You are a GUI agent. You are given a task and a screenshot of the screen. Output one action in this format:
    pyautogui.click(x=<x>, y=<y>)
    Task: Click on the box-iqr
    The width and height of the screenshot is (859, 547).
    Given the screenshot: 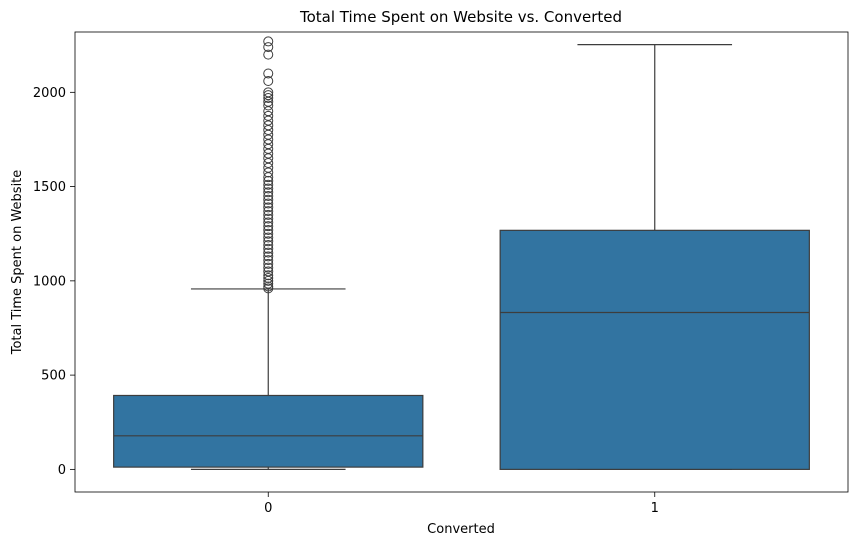 What is the action you would take?
    pyautogui.click(x=268, y=431)
    